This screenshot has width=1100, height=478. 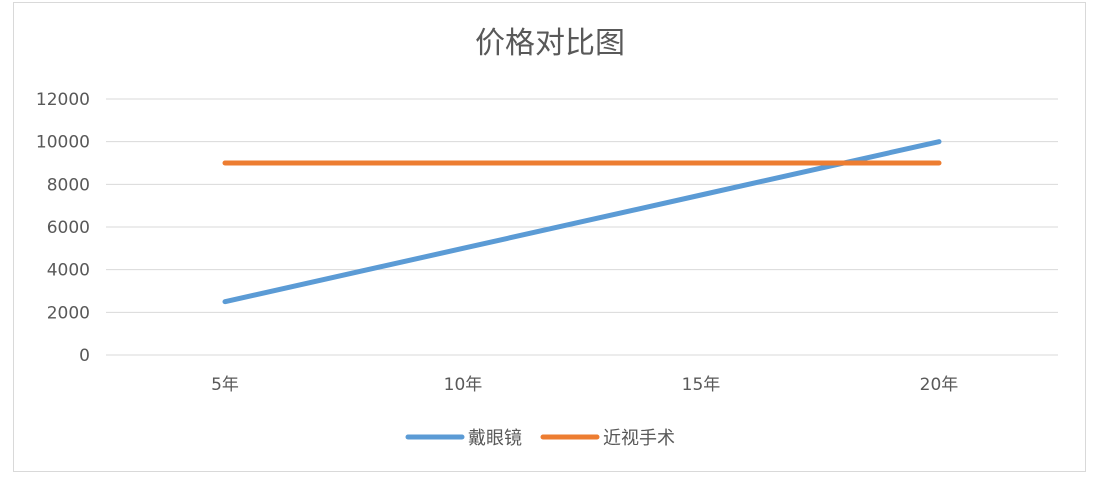 I want to click on y-axis-tick-labels: 0 2000 4000 6000 8000 10000 12000, so click(x=63, y=228).